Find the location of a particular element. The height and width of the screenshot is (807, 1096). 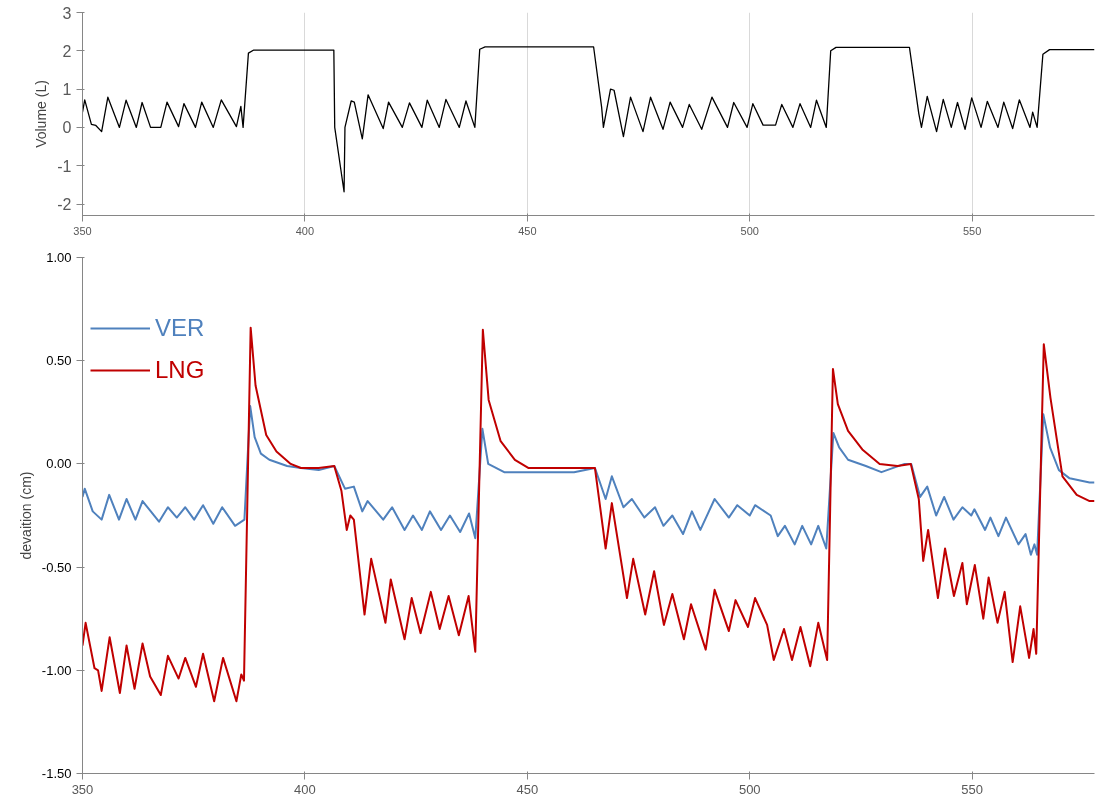

y-tick-label: 0 is located at coordinates (67, 128).